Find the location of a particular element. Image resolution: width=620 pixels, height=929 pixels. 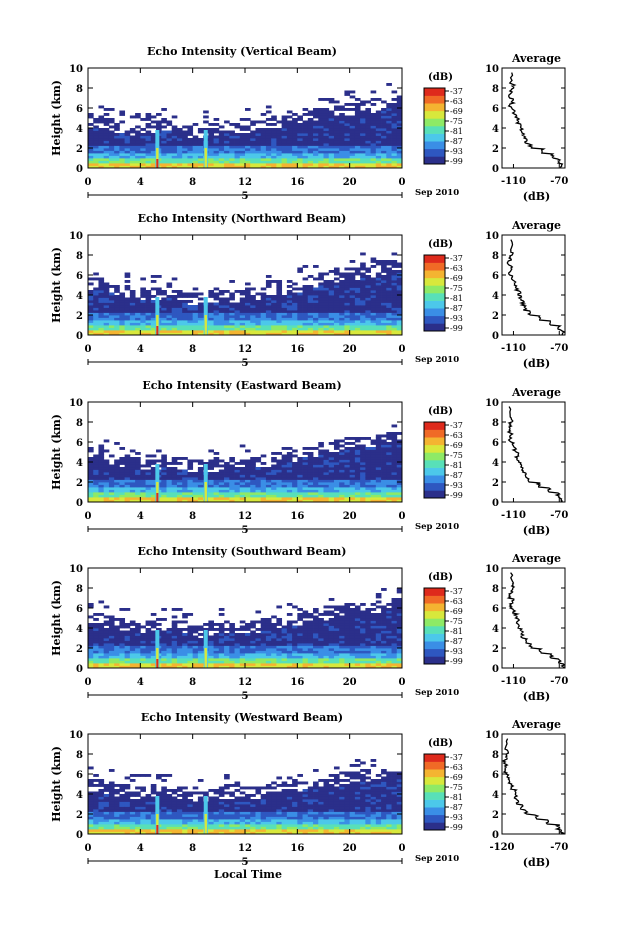

average-title: Average is located at coordinates (536, 58).